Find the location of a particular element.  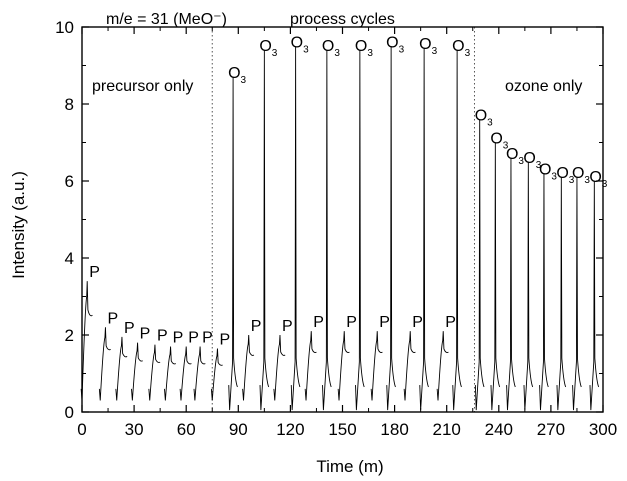

y-tick-label: 4 is located at coordinates (69, 258).